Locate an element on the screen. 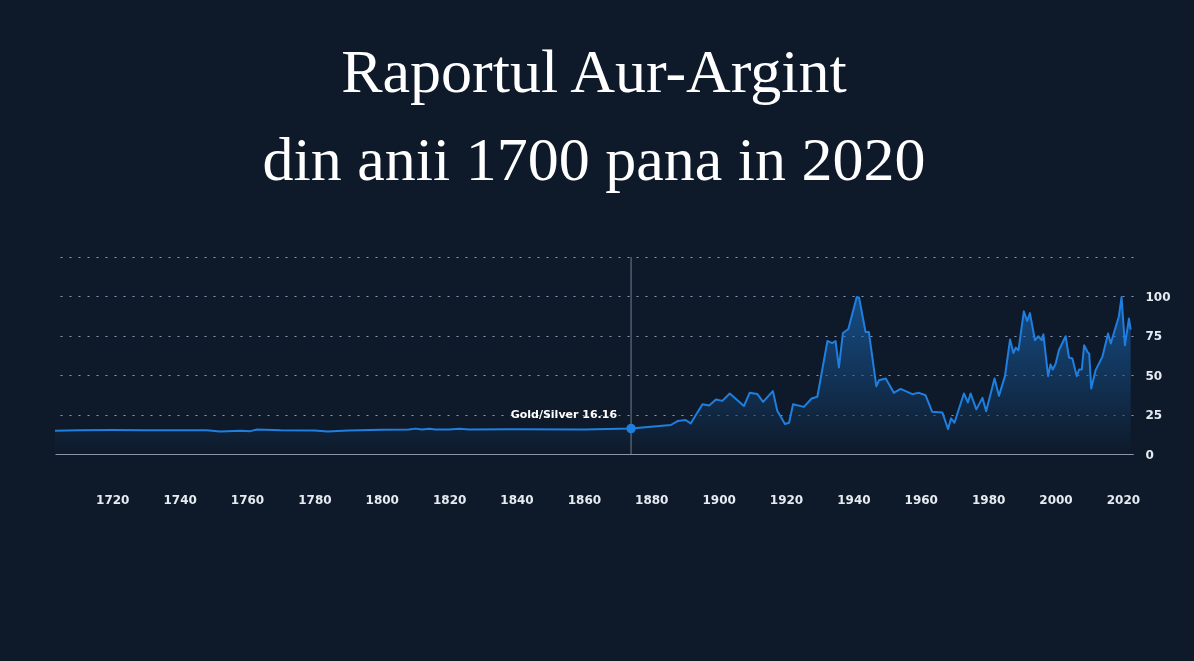  x-tick-label: 1780 is located at coordinates (315, 499).